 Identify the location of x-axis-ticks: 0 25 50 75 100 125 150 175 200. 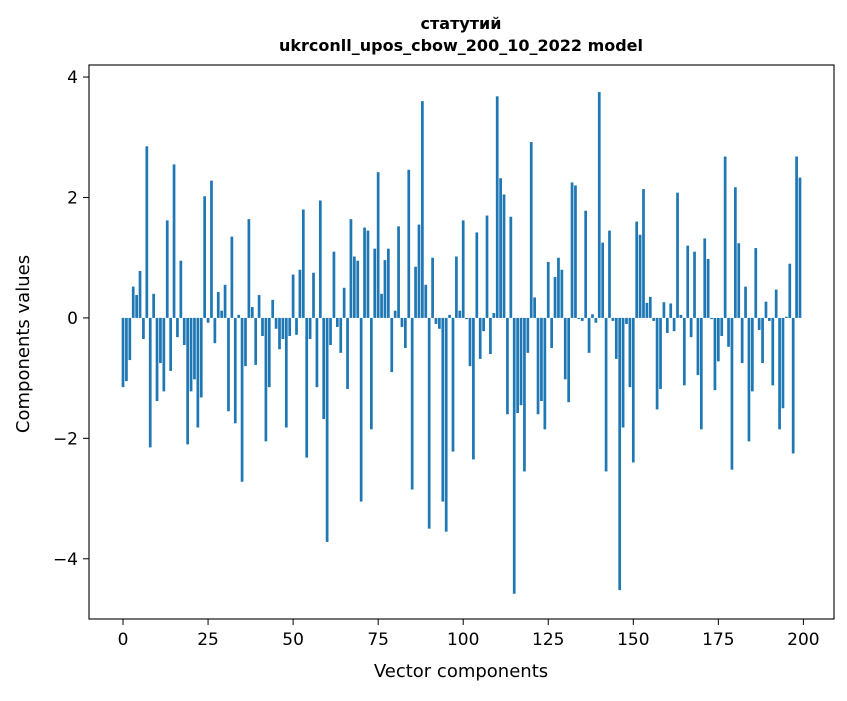
(469, 634).